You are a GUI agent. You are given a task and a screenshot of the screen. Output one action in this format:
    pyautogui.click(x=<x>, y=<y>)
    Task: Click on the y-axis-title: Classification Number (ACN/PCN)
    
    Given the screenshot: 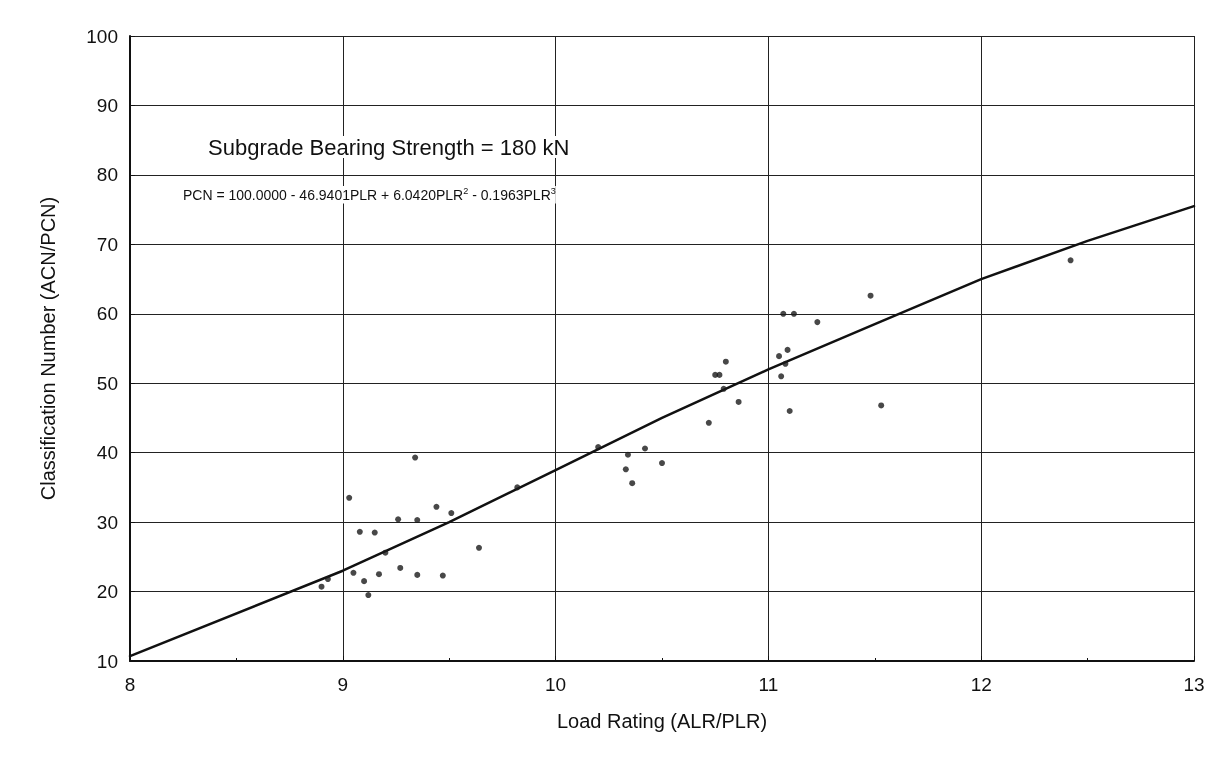 What is the action you would take?
    pyautogui.click(x=48, y=348)
    